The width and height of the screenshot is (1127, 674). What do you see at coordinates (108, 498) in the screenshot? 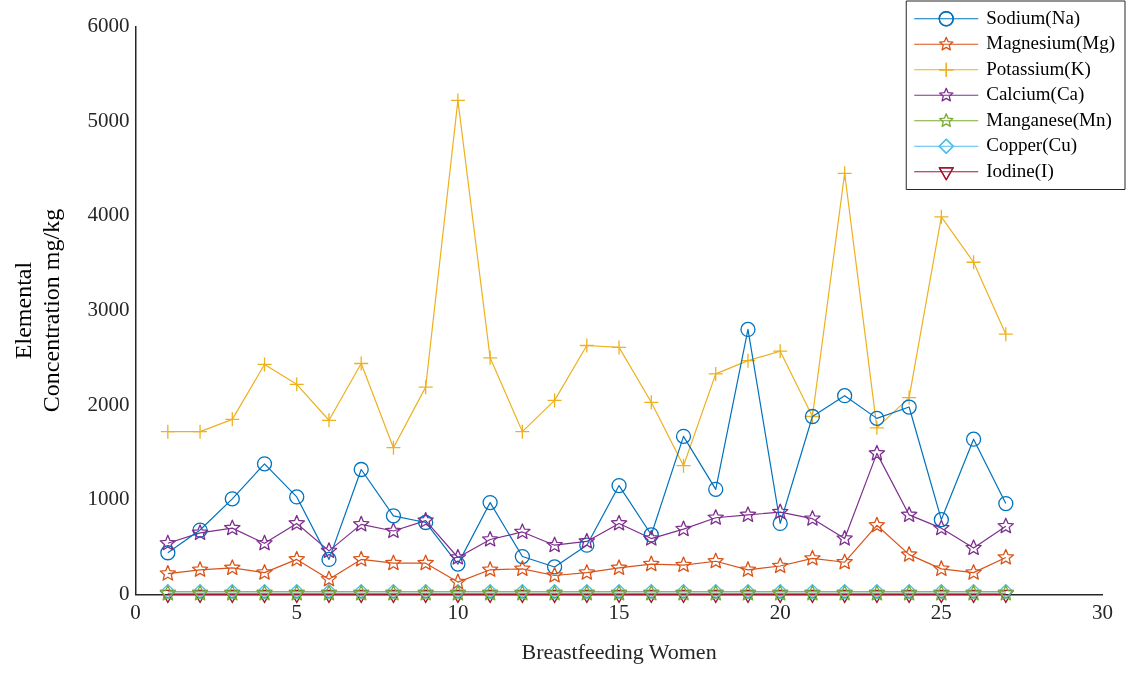
I see `y-tick-label: 1000` at bounding box center [108, 498].